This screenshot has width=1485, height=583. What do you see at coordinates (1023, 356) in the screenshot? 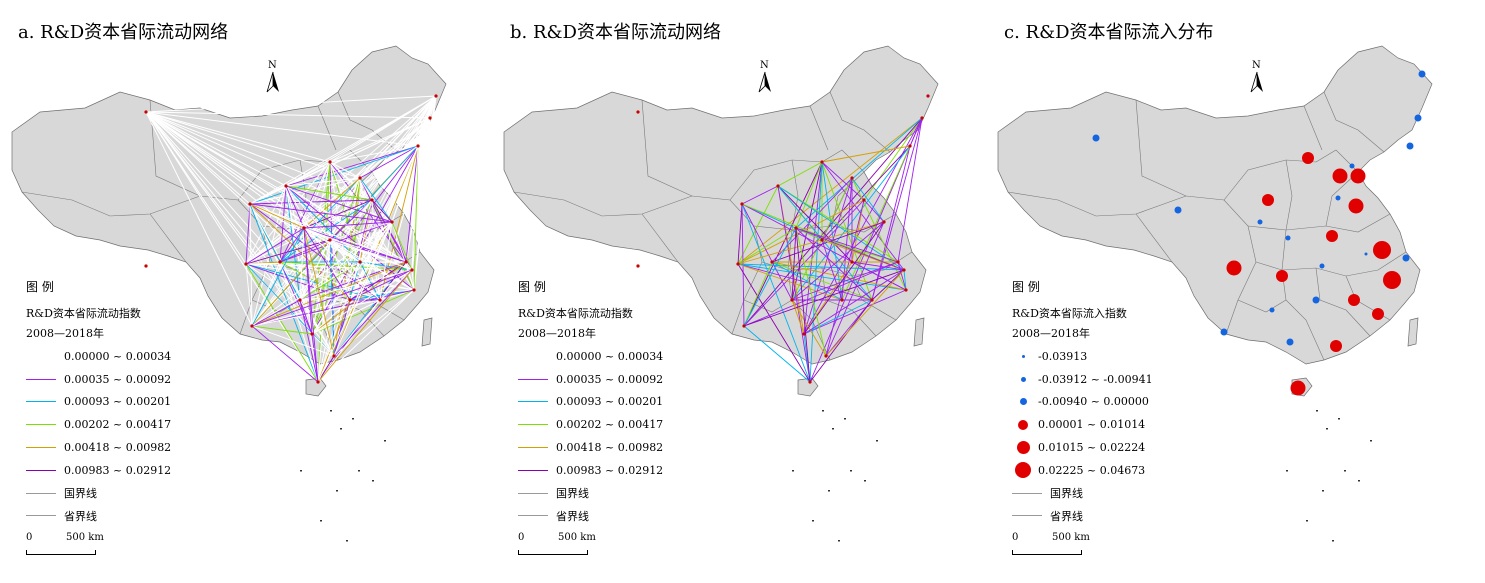
I see `legend-dot` at bounding box center [1023, 356].